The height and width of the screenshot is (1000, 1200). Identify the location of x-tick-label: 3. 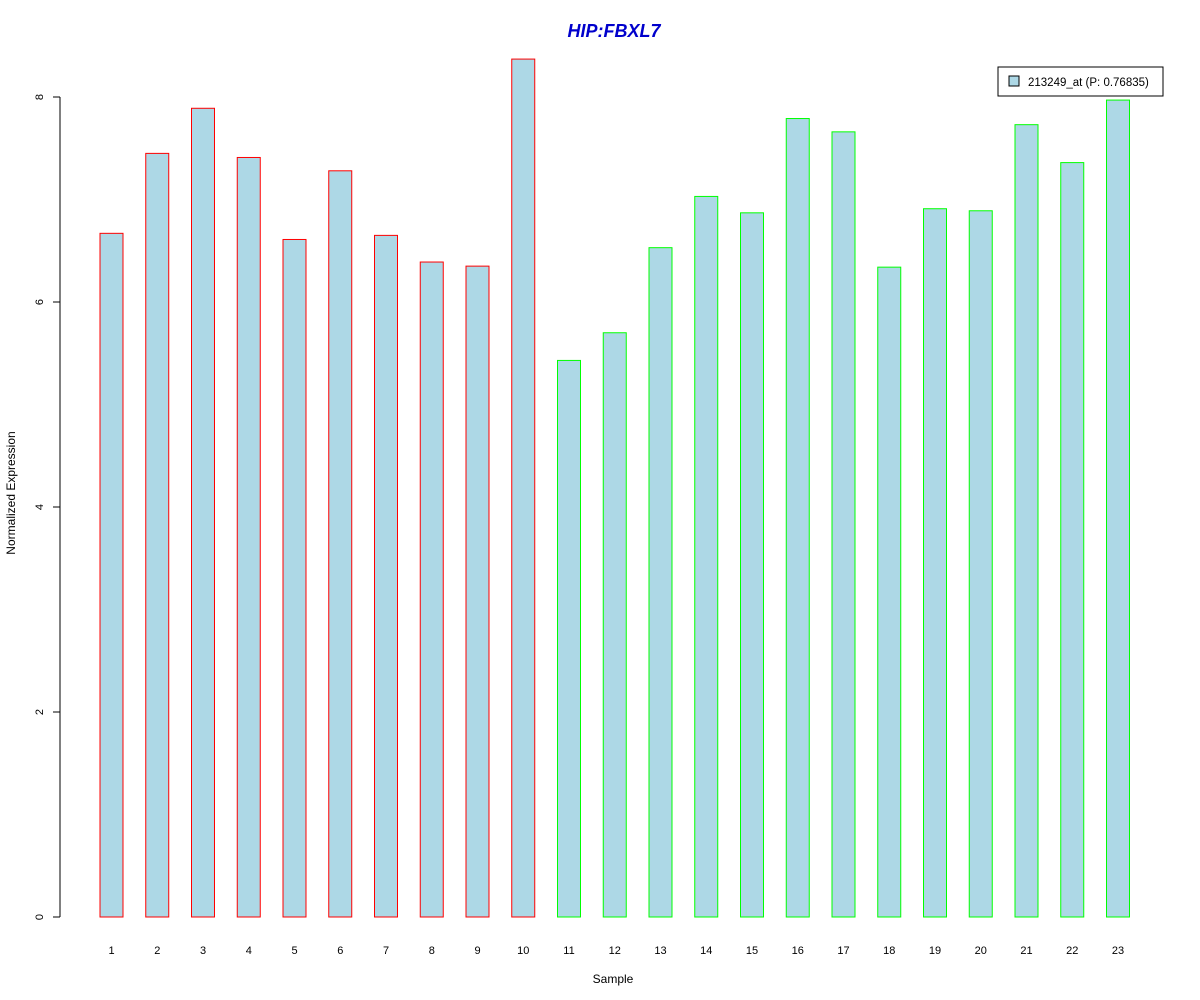
(203, 951).